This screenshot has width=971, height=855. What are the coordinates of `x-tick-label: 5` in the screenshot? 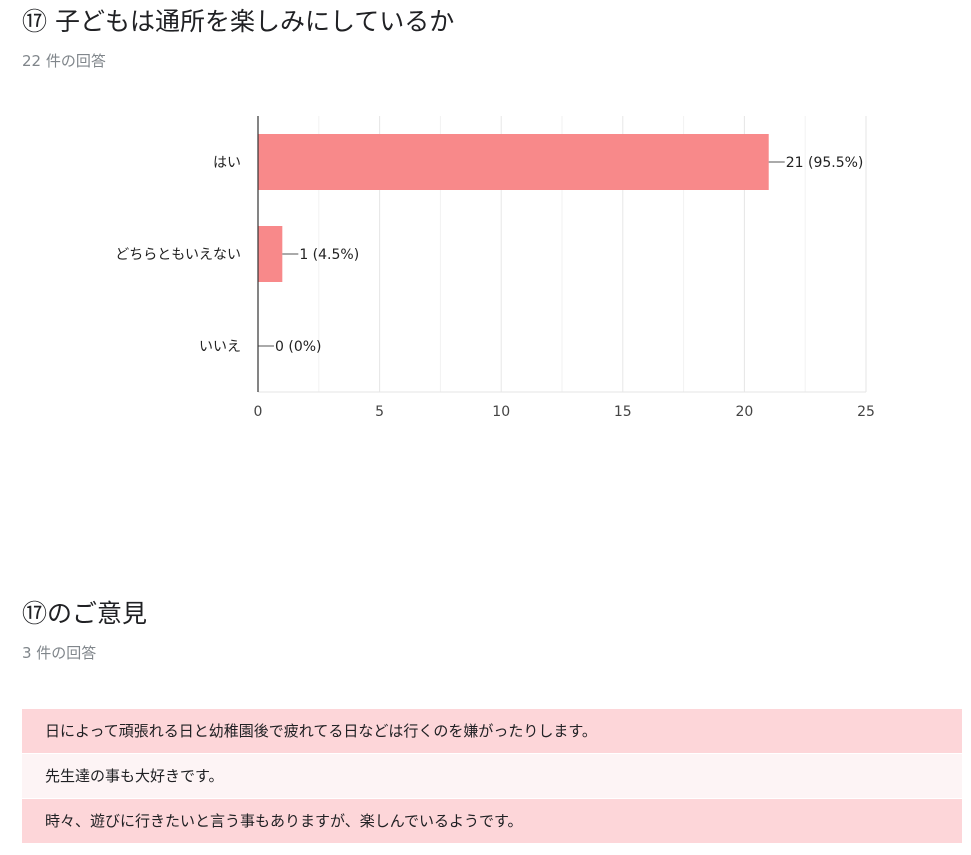 It's located at (379, 412).